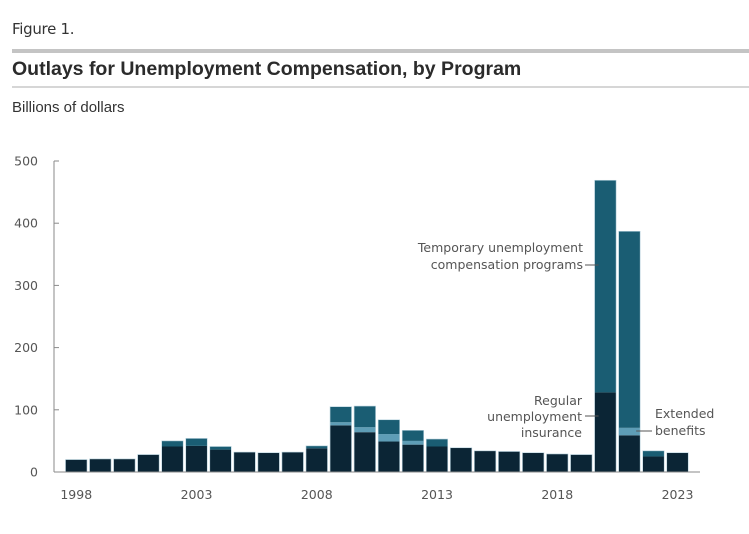 Image resolution: width=749 pixels, height=534 pixels. What do you see at coordinates (197, 494) in the screenshot?
I see `x-tick-label: 2003` at bounding box center [197, 494].